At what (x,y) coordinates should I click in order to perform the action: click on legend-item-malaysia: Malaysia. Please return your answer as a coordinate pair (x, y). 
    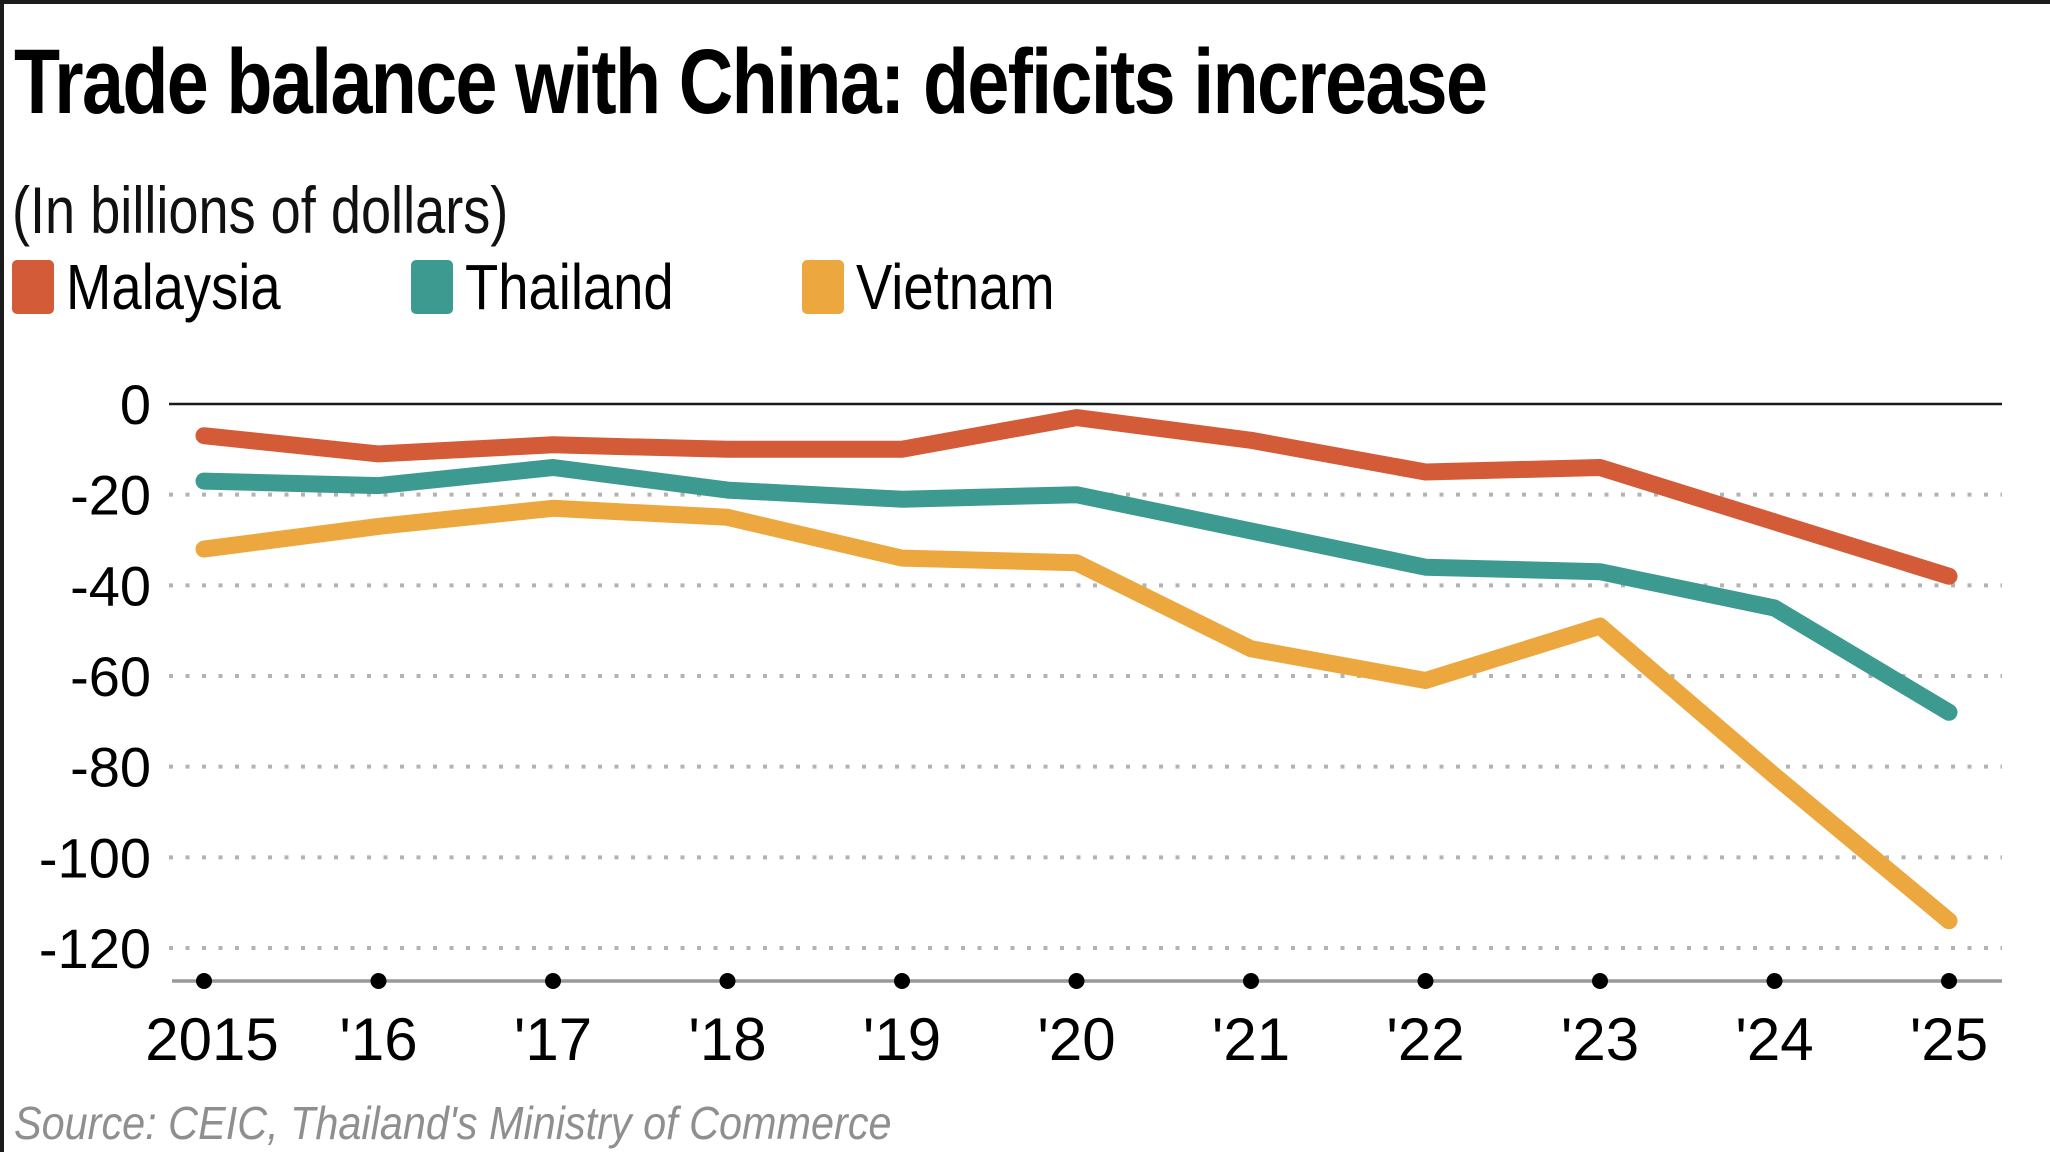
    Looking at the image, I should click on (165, 287).